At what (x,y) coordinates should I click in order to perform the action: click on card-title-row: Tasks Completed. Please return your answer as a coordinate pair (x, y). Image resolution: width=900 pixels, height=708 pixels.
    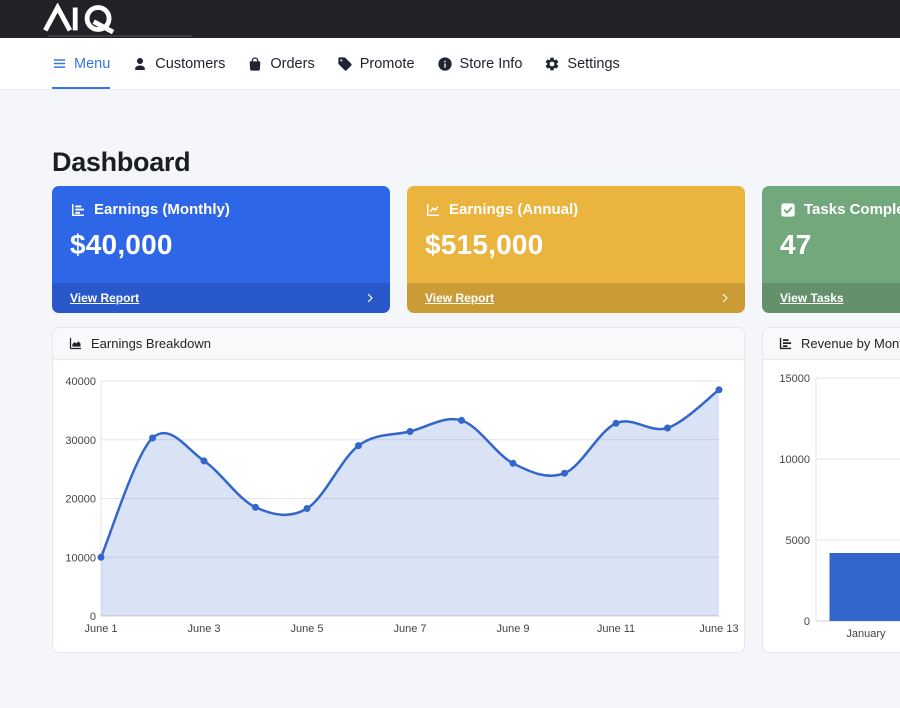
    Looking at the image, I should click on (840, 209).